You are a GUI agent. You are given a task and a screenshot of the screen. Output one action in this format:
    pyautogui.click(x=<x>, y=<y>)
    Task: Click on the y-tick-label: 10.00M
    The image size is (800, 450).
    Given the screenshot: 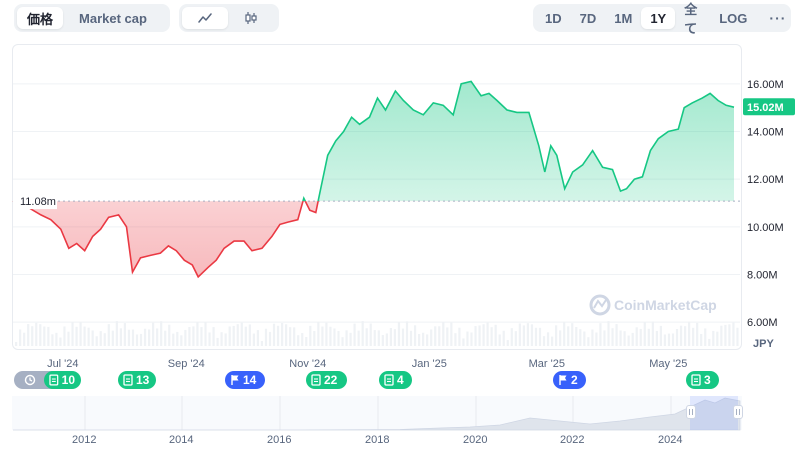 What is the action you would take?
    pyautogui.click(x=765, y=228)
    